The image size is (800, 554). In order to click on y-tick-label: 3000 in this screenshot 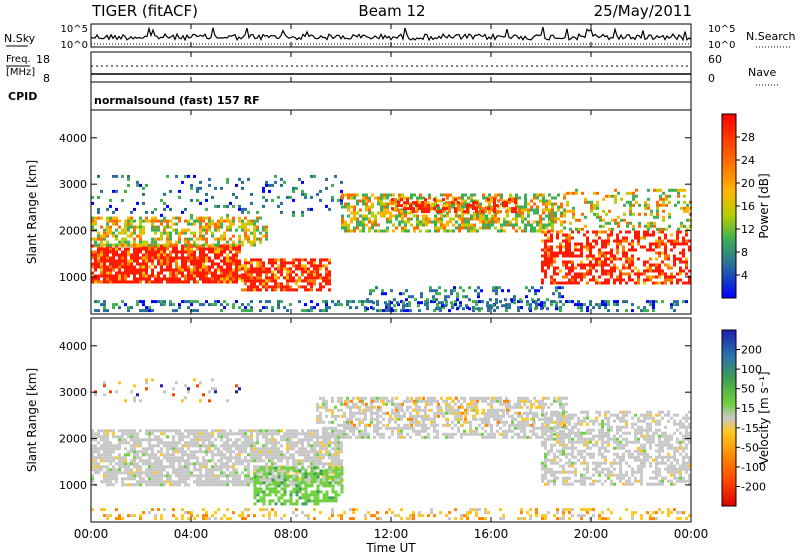, I will do `click(73, 184)`.